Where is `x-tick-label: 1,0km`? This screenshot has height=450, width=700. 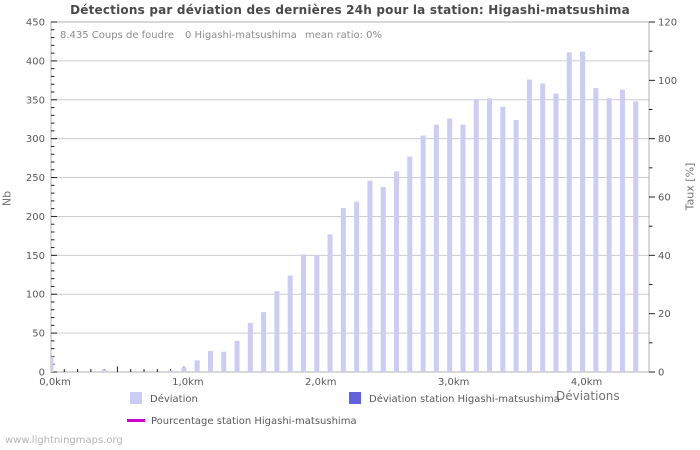
x-tick-label: 1,0km is located at coordinates (187, 382).